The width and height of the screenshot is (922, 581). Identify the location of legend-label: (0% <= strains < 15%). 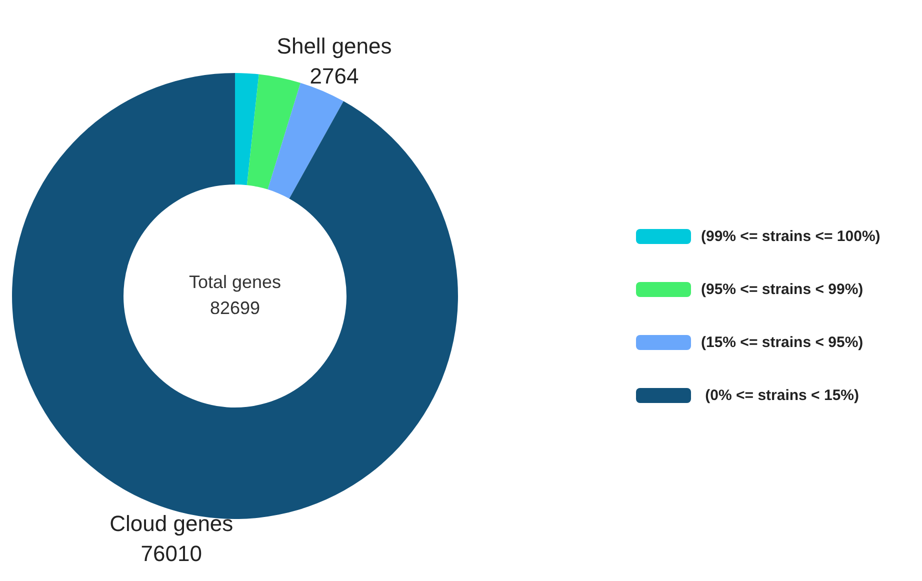
(781, 395).